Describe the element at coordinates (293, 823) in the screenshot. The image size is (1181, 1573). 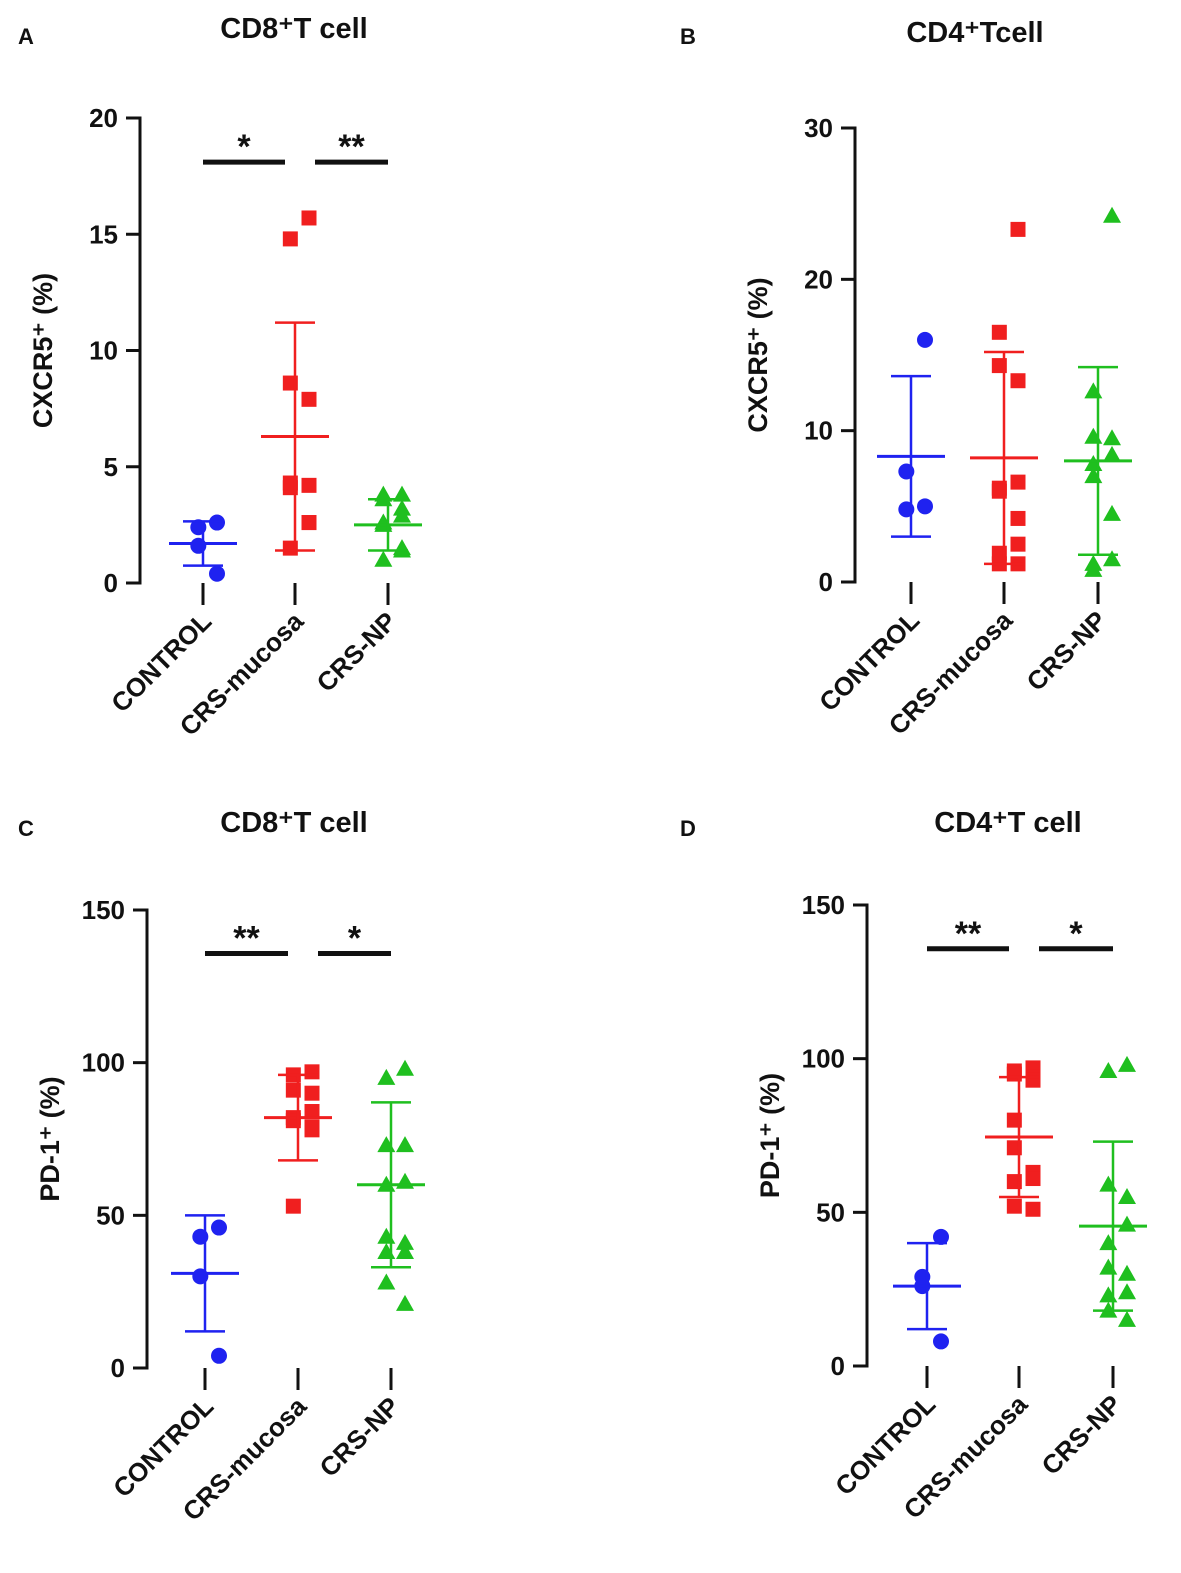
I see `panel-title: CD8⁺T cell` at that location.